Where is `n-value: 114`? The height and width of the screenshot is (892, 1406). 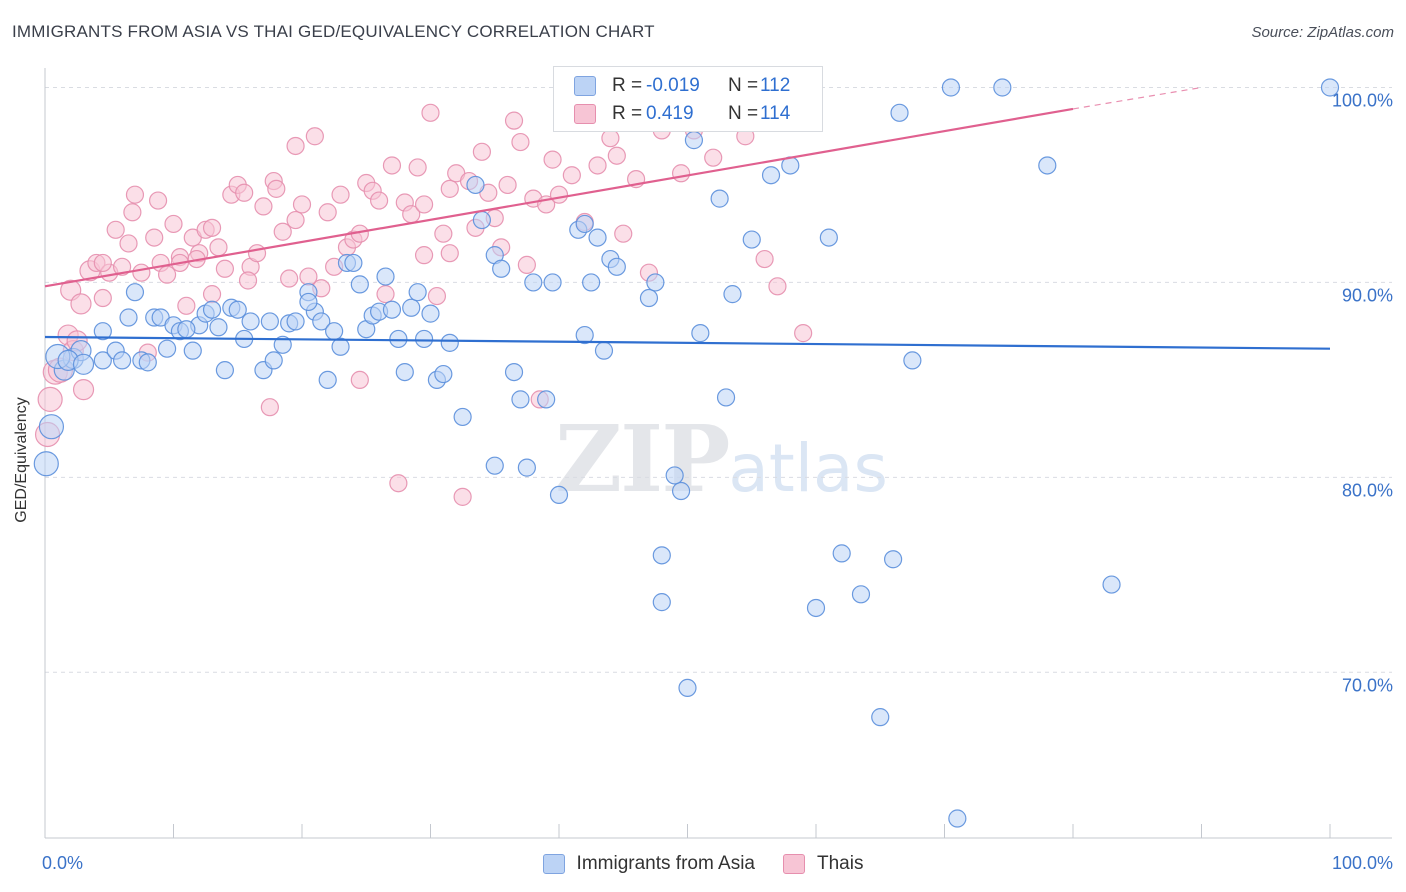
n-value: 114 is located at coordinates (775, 113).